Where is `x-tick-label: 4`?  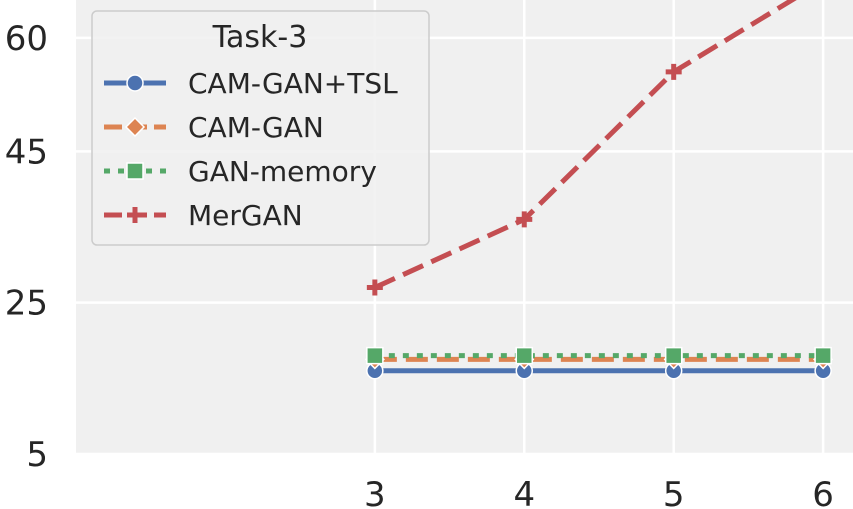
x-tick-label: 4 is located at coordinates (524, 492).